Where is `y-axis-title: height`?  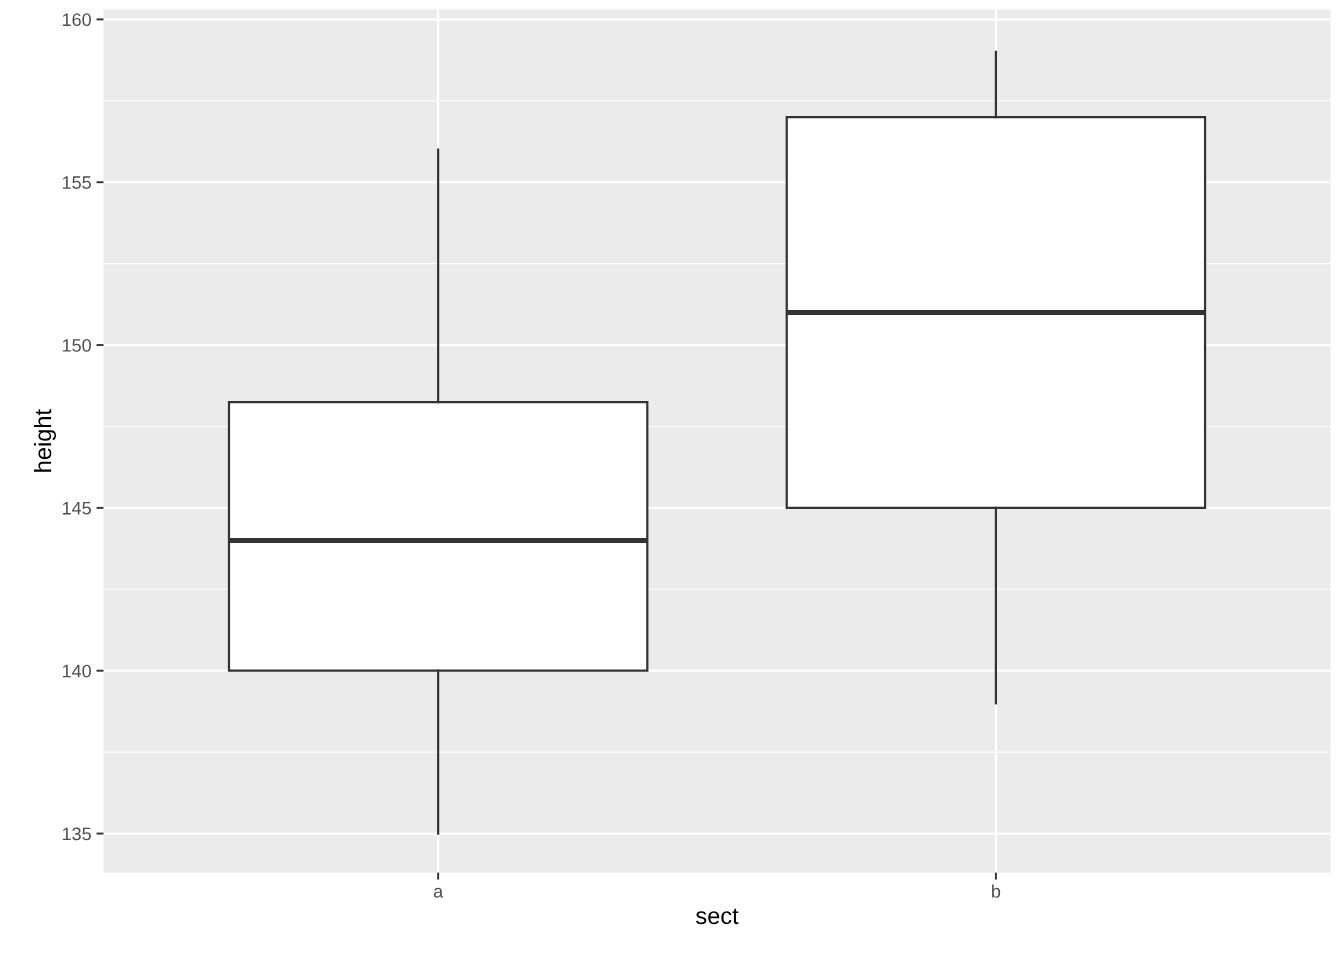
y-axis-title: height is located at coordinates (45, 440).